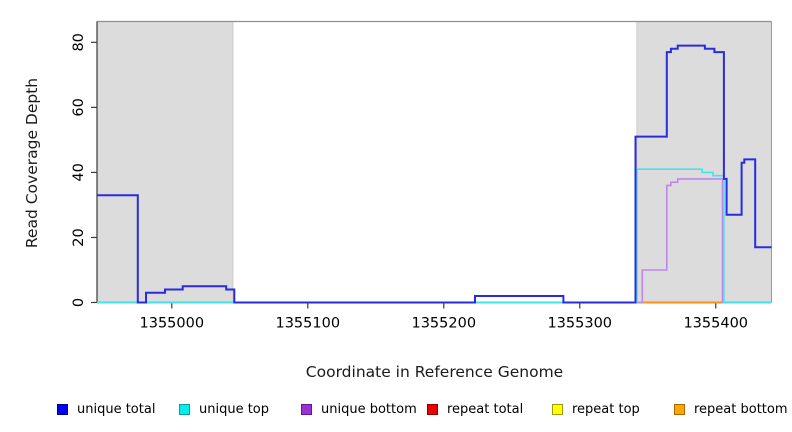 The height and width of the screenshot is (432, 792). I want to click on legend-label: repeat top, so click(606, 409).